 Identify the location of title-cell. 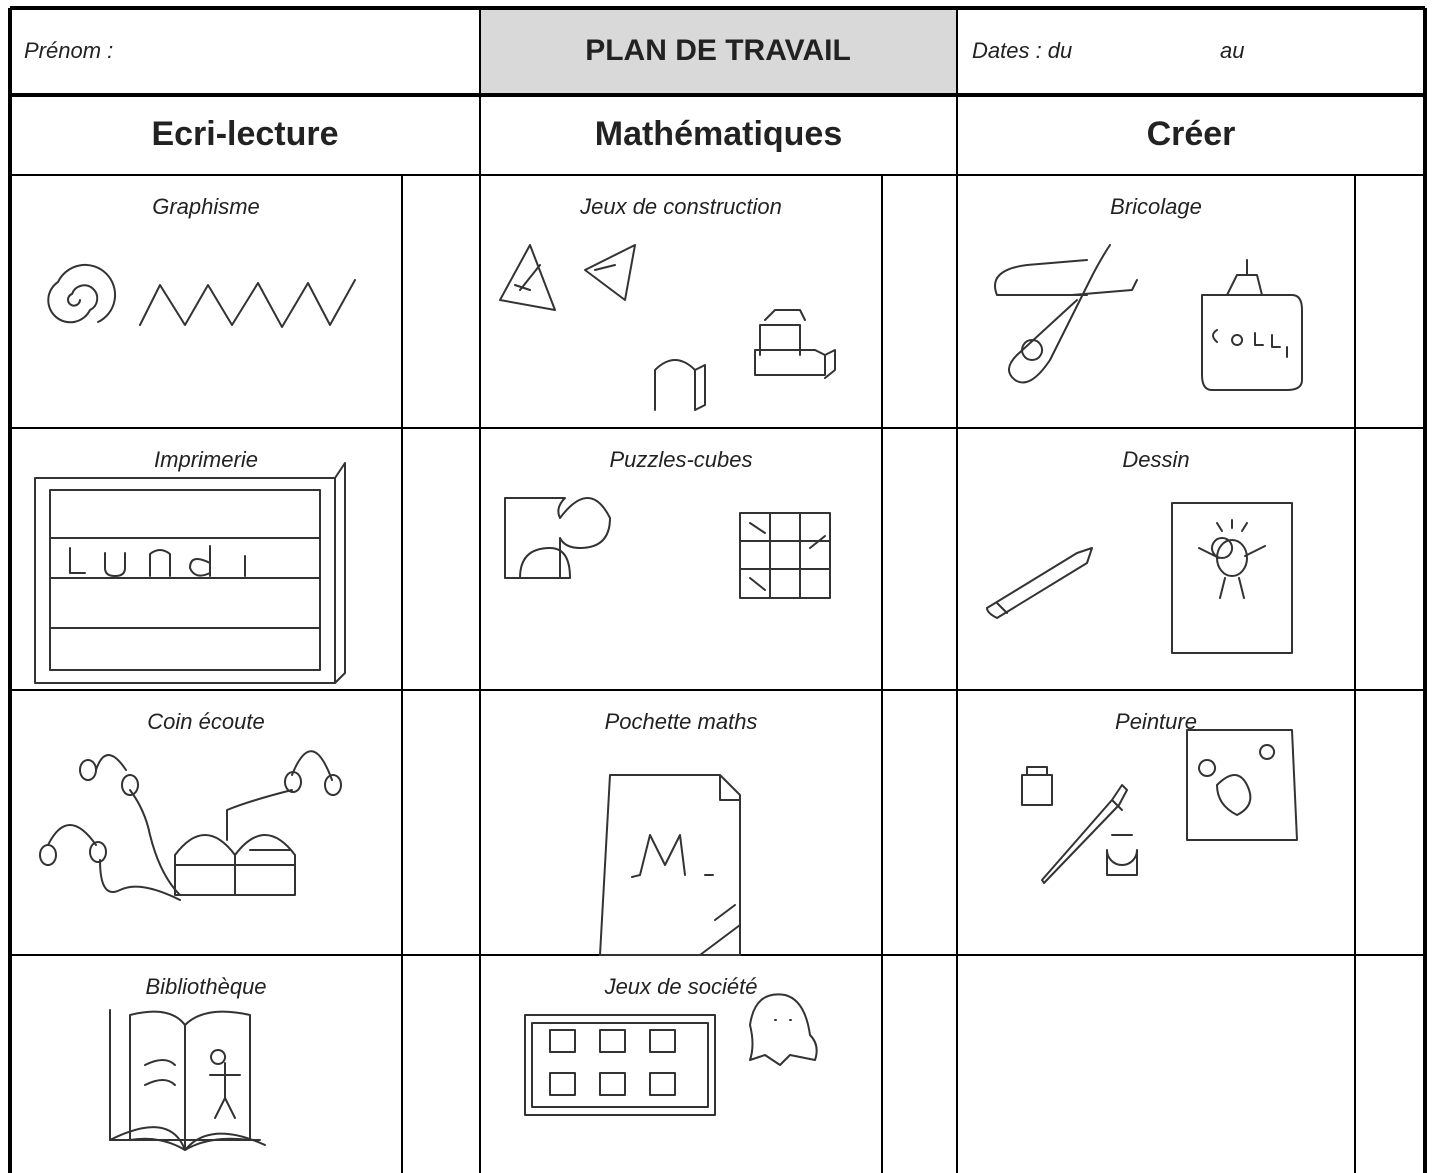
(718, 51).